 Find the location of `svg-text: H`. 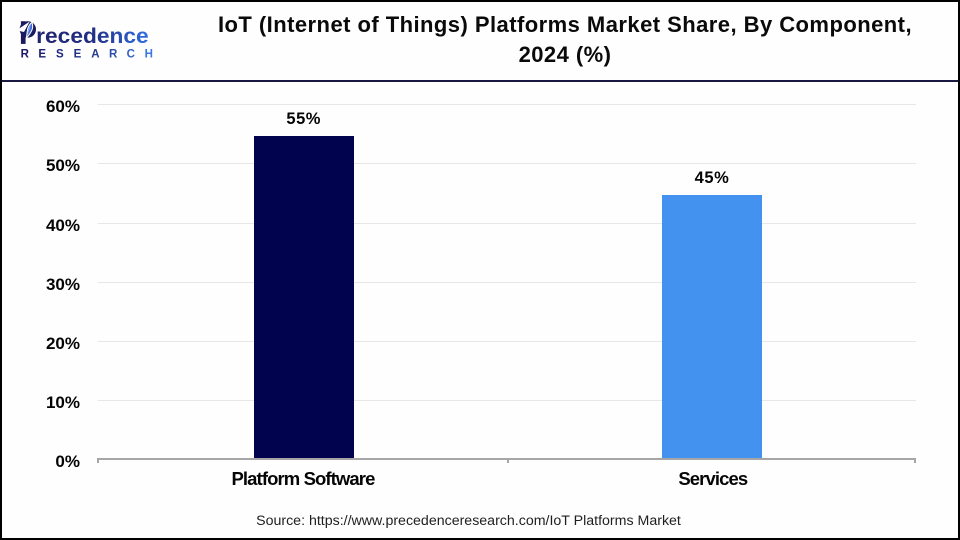

svg-text: H is located at coordinates (149, 55).